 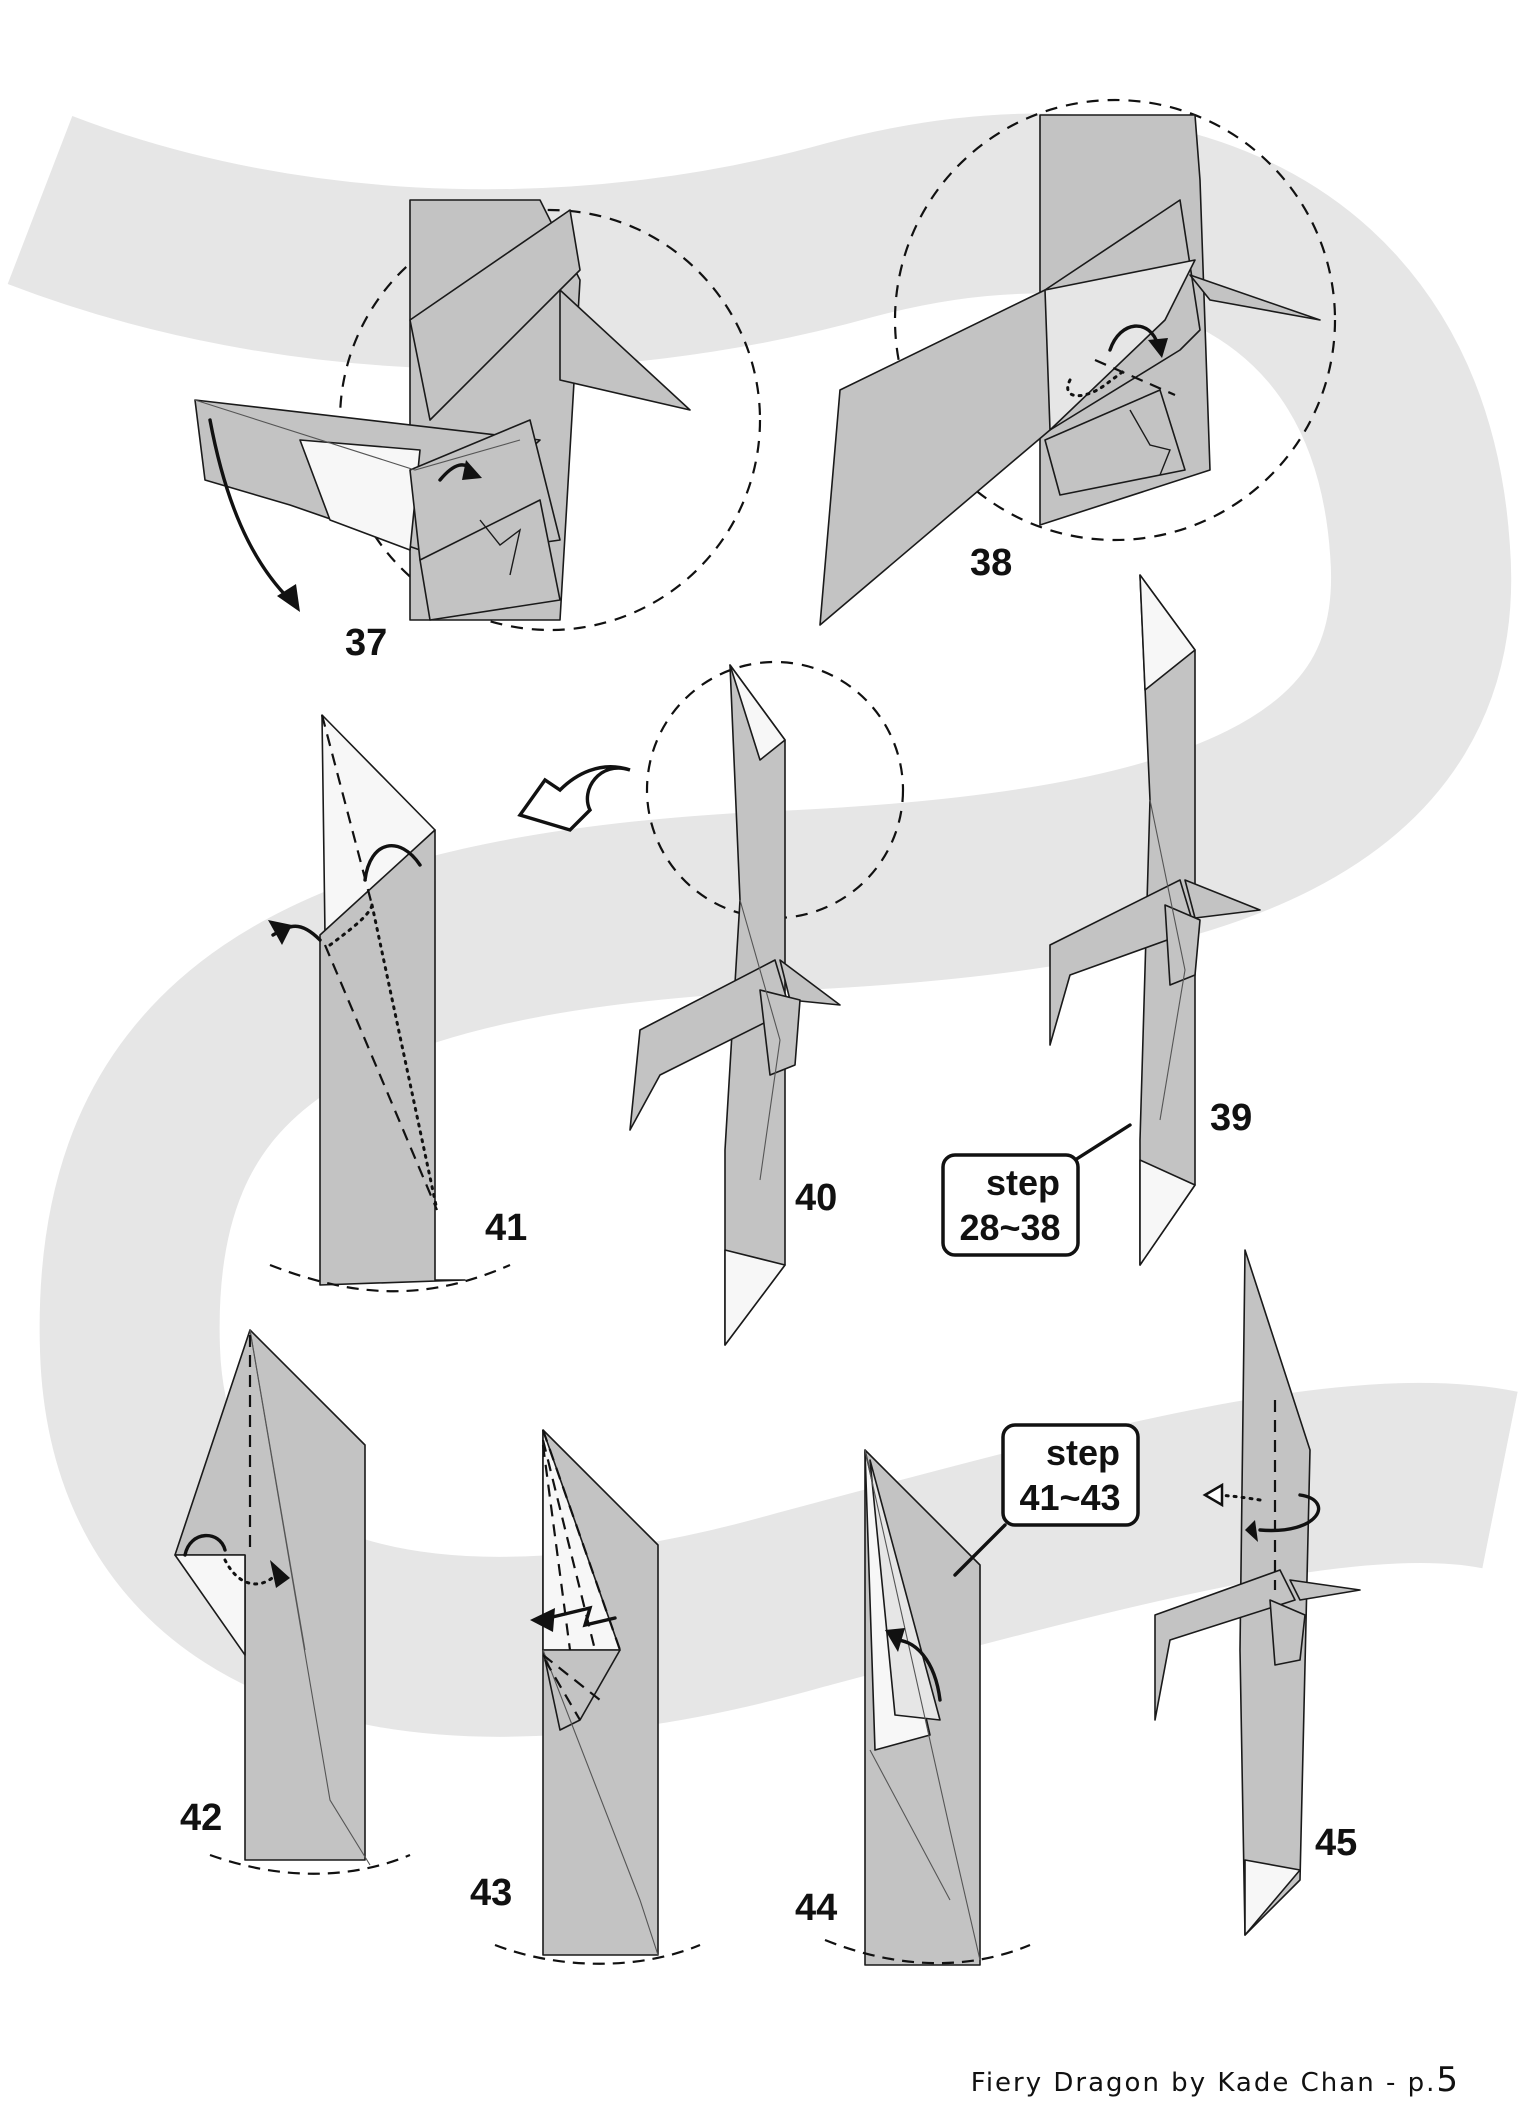 I want to click on step-38-view-circle, so click(x=1115, y=320).